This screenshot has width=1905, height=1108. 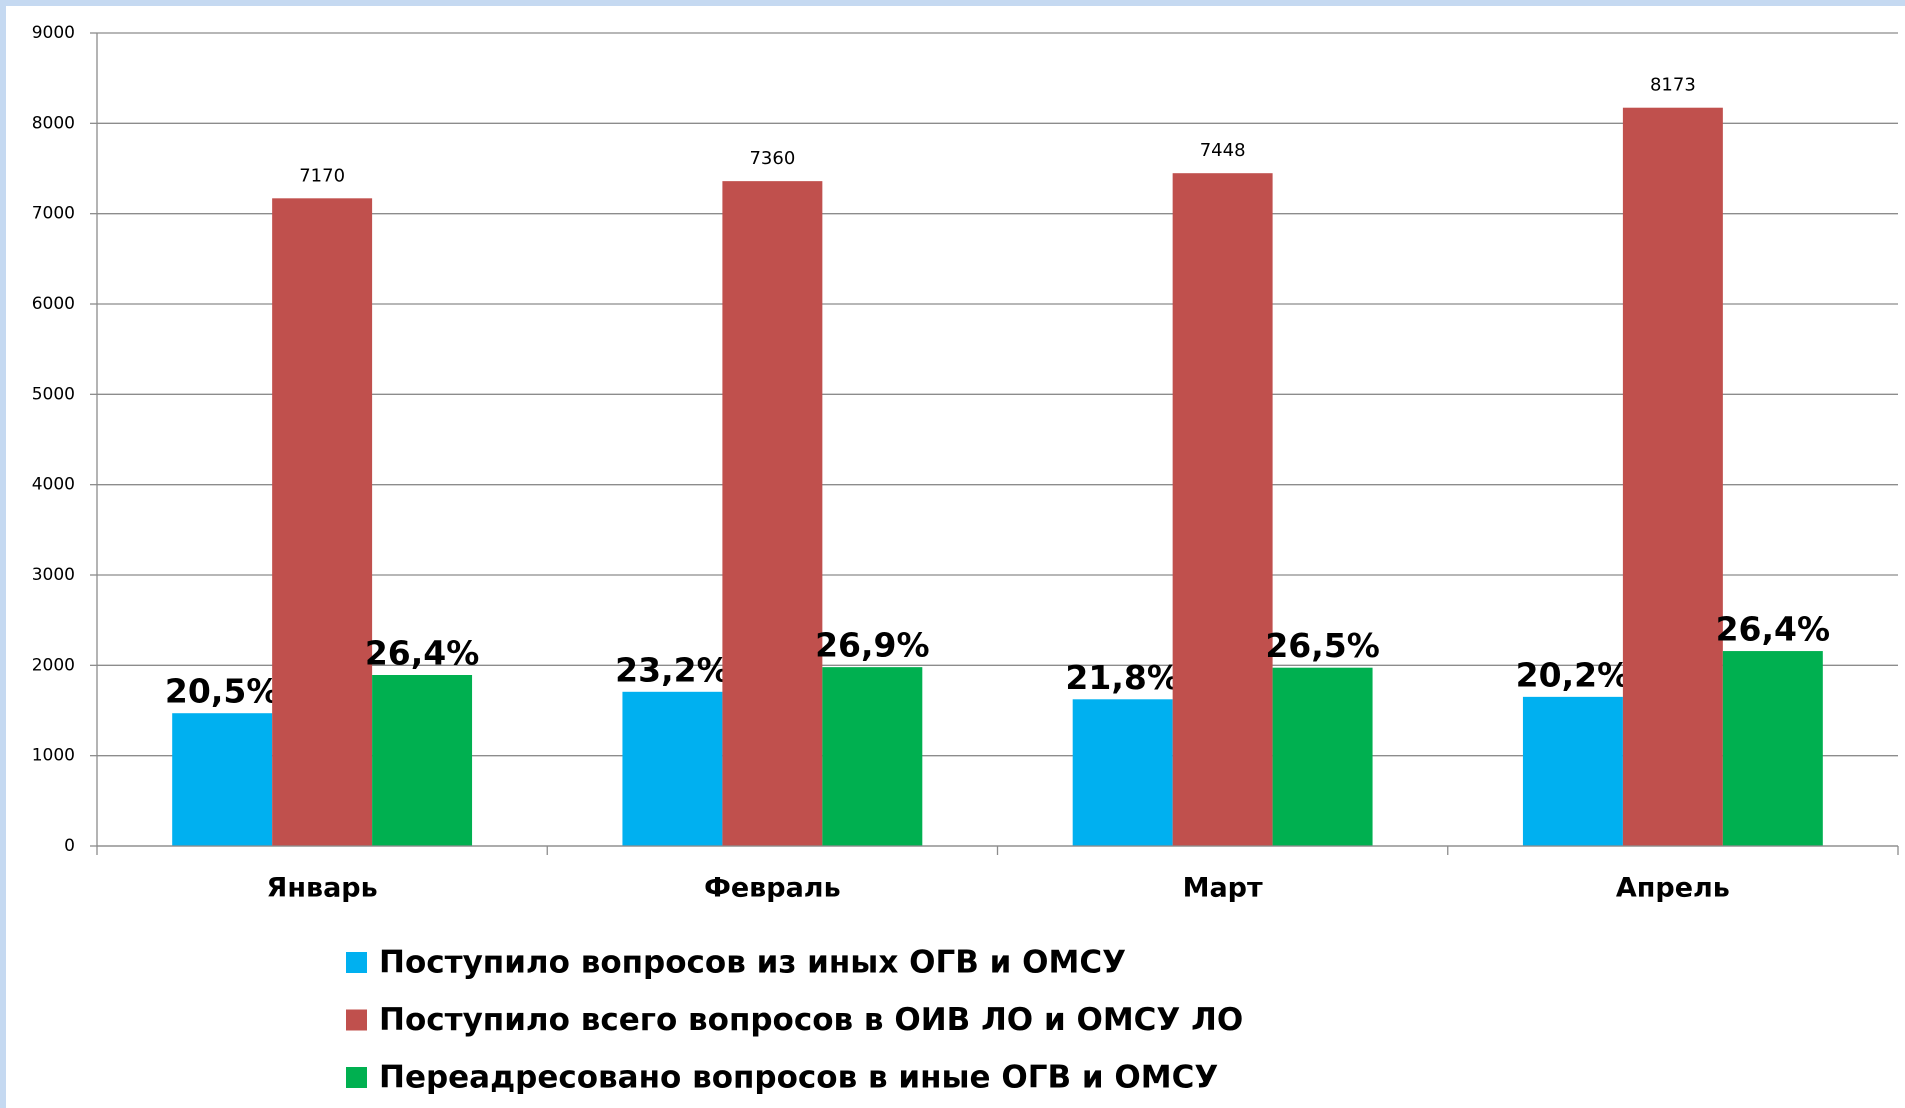 I want to click on share-label: 20,2%, so click(x=1573, y=674).